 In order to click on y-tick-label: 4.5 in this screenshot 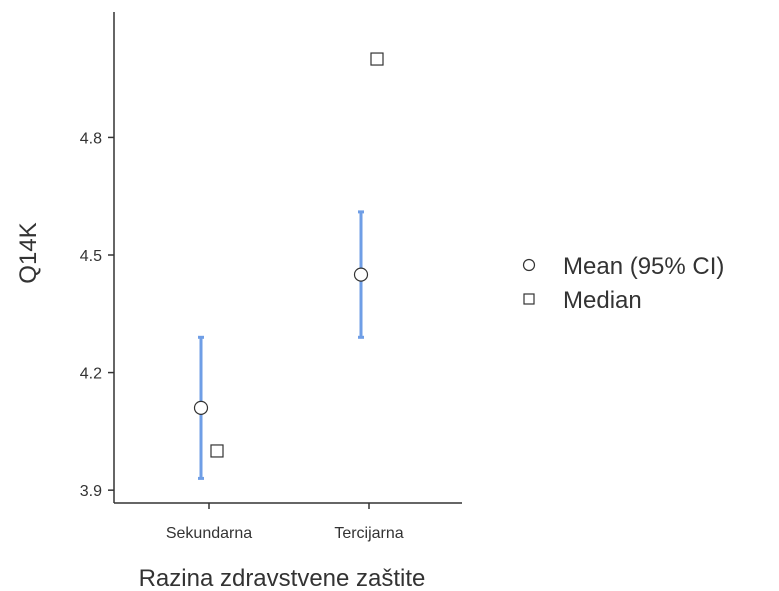, I will do `click(91, 256)`.